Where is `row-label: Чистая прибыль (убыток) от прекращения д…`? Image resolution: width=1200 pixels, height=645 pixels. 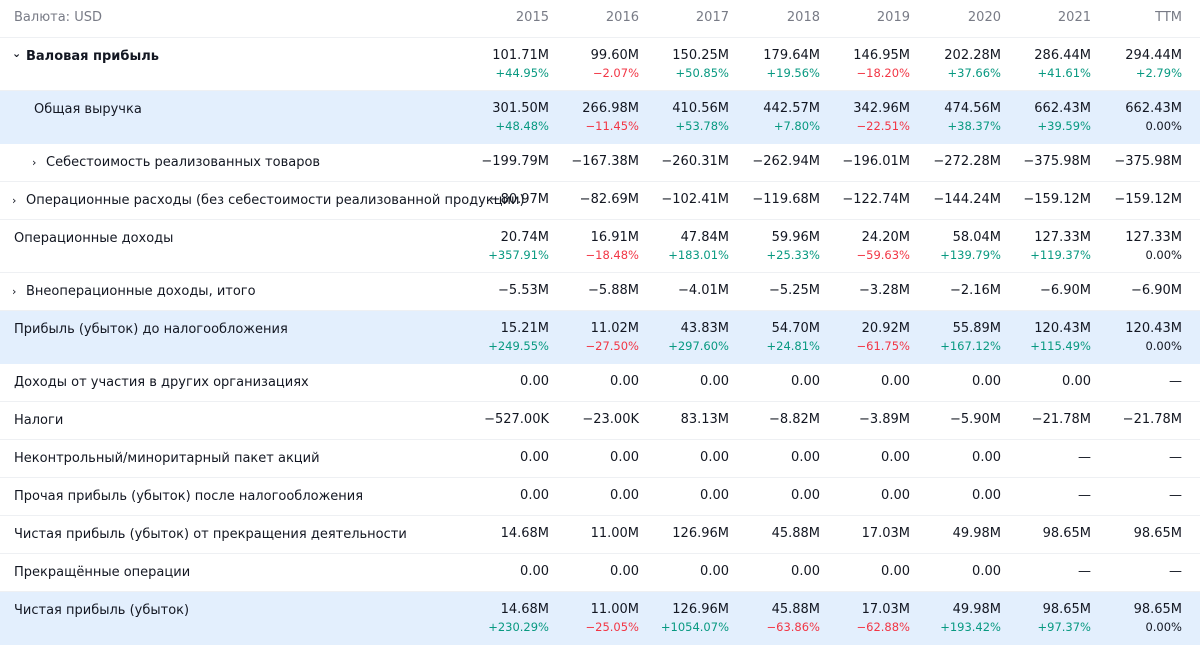
row-label: Чистая прибыль (убыток) от прекращения д… is located at coordinates (210, 534).